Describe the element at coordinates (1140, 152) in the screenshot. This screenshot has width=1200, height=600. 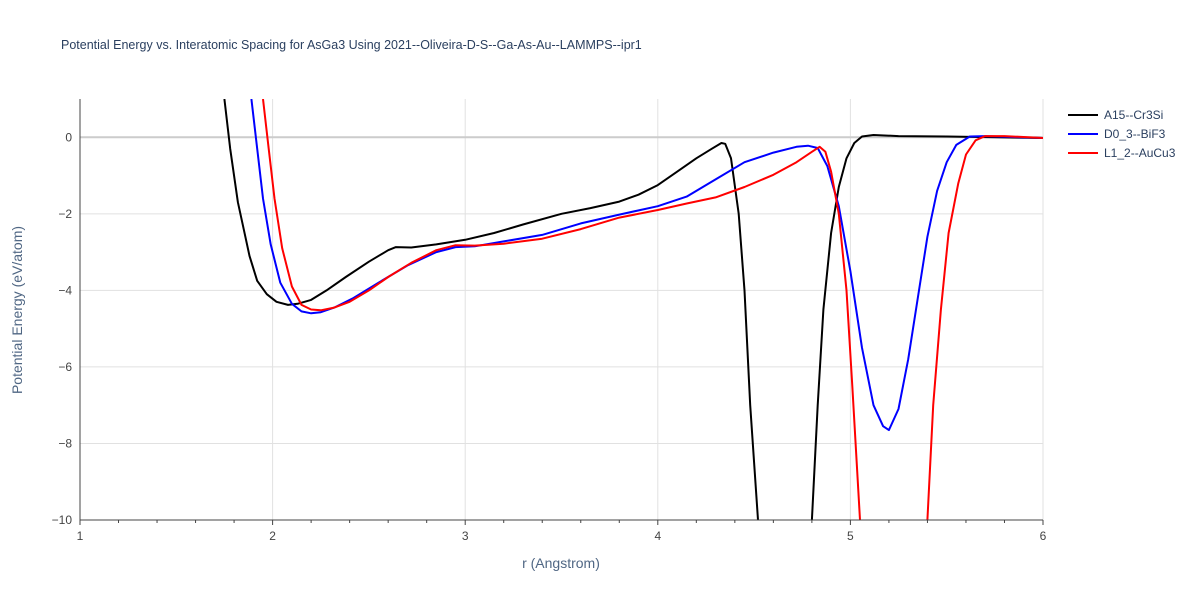
I see `legend-label-l12: L1_2--AuCu3` at that location.